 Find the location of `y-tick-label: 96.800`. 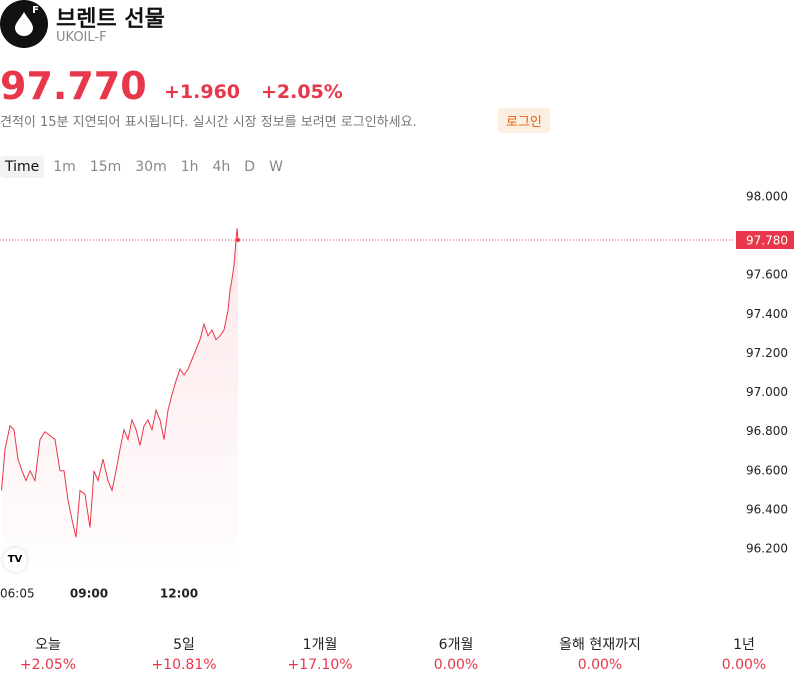

y-tick-label: 96.800 is located at coordinates (767, 431).